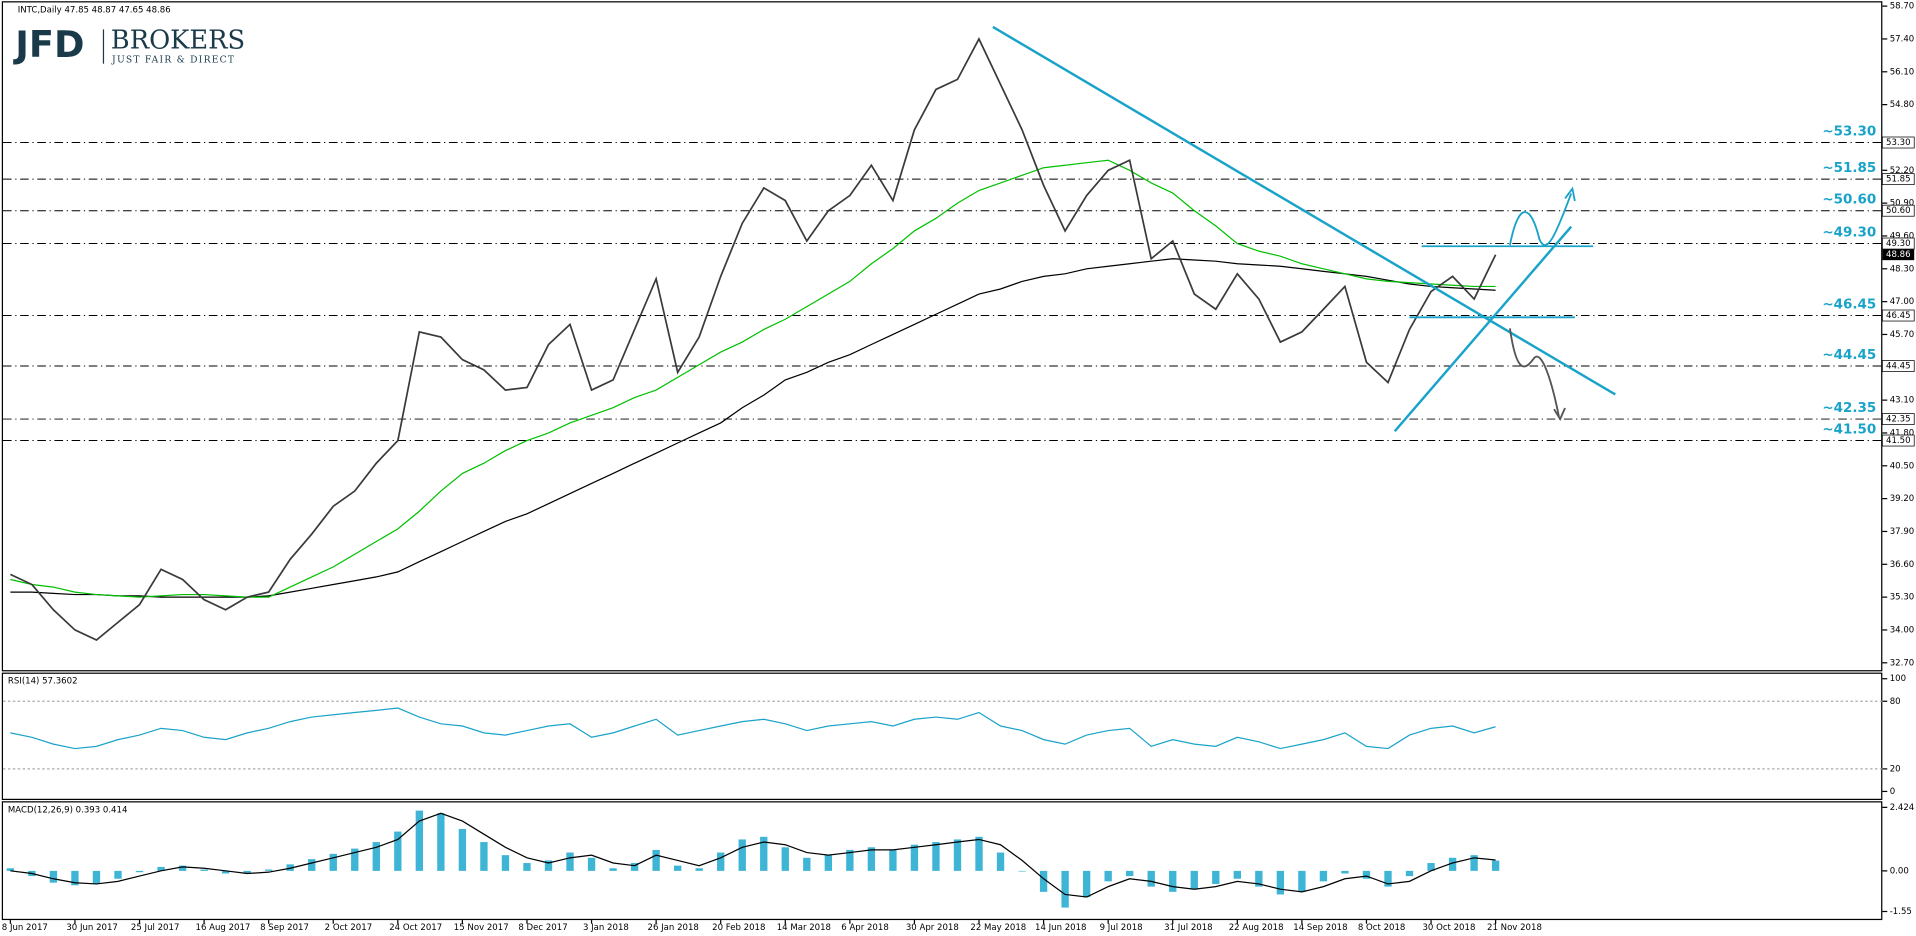  Describe the element at coordinates (43, 682) in the screenshot. I see `rsi-header: RSI(14) 57.3602` at that location.